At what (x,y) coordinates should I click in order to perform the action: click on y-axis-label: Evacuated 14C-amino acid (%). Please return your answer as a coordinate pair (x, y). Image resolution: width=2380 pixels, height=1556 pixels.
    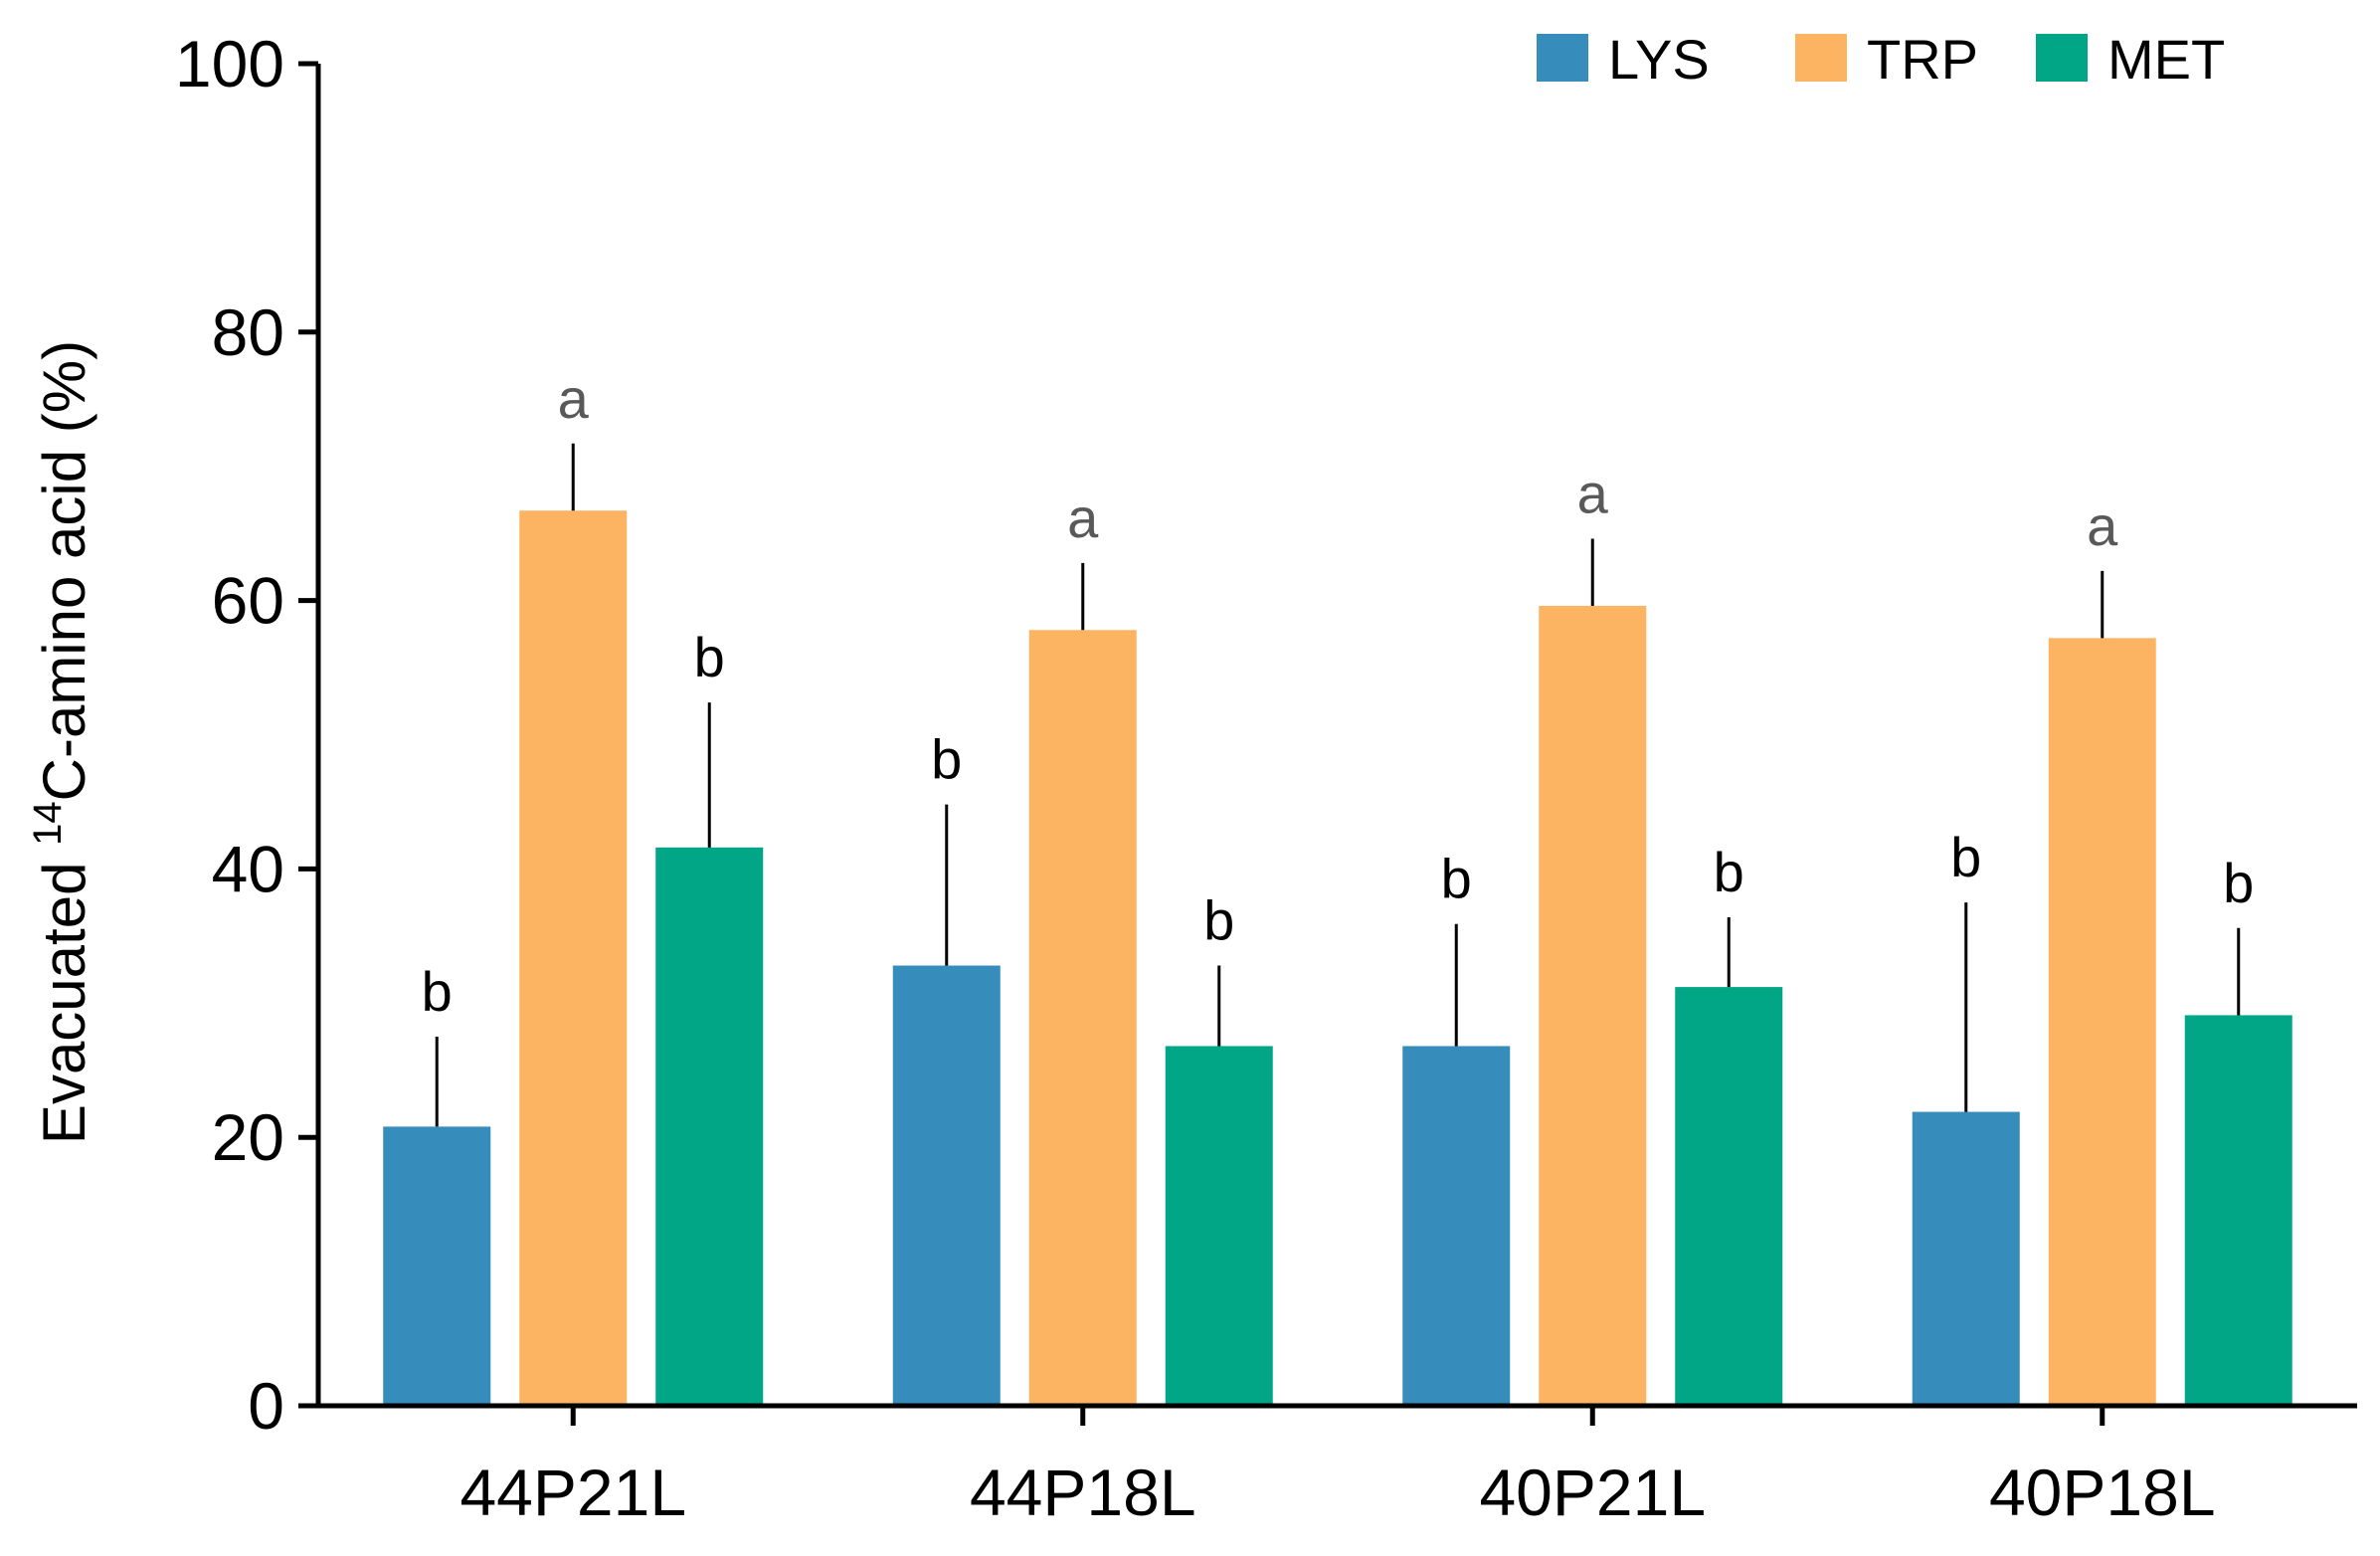
    Looking at the image, I should click on (61, 742).